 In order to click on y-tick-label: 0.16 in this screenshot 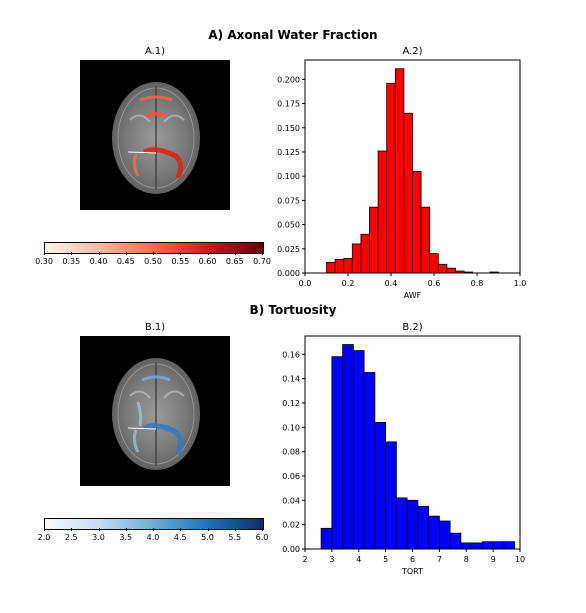, I will do `click(291, 354)`.